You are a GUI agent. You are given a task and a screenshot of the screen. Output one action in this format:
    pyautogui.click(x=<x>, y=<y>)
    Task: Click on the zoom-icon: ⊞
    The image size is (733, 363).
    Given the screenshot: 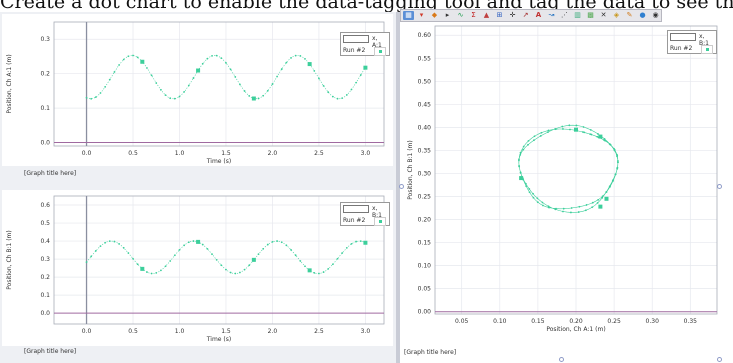 What is the action you would take?
    pyautogui.click(x=499, y=15)
    